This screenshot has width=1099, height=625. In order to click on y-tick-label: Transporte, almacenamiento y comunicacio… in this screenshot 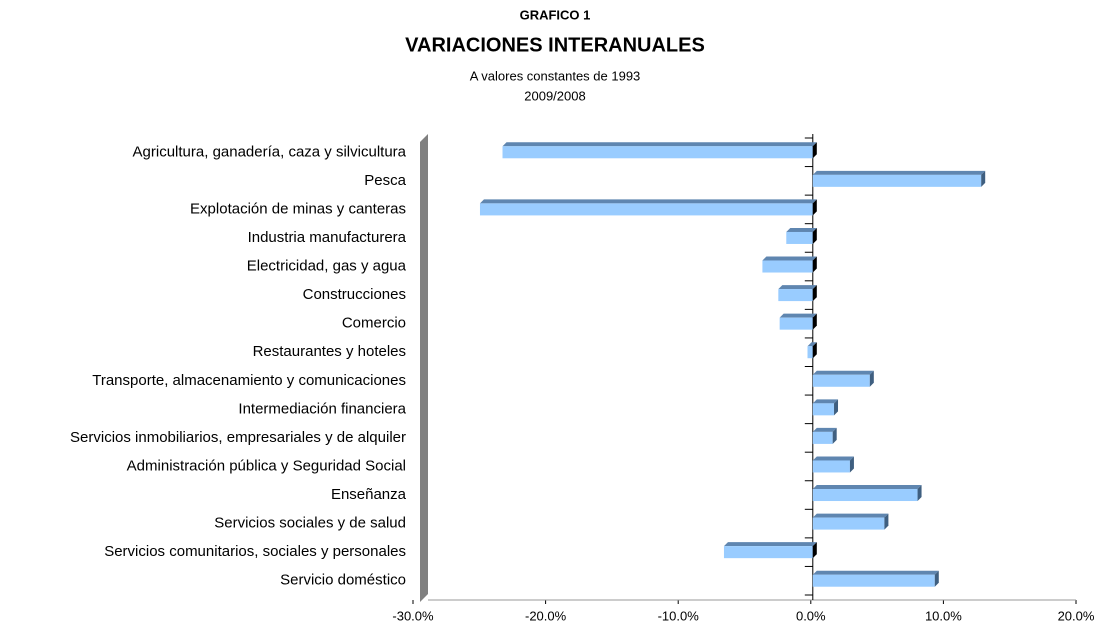, I will do `click(249, 380)`.